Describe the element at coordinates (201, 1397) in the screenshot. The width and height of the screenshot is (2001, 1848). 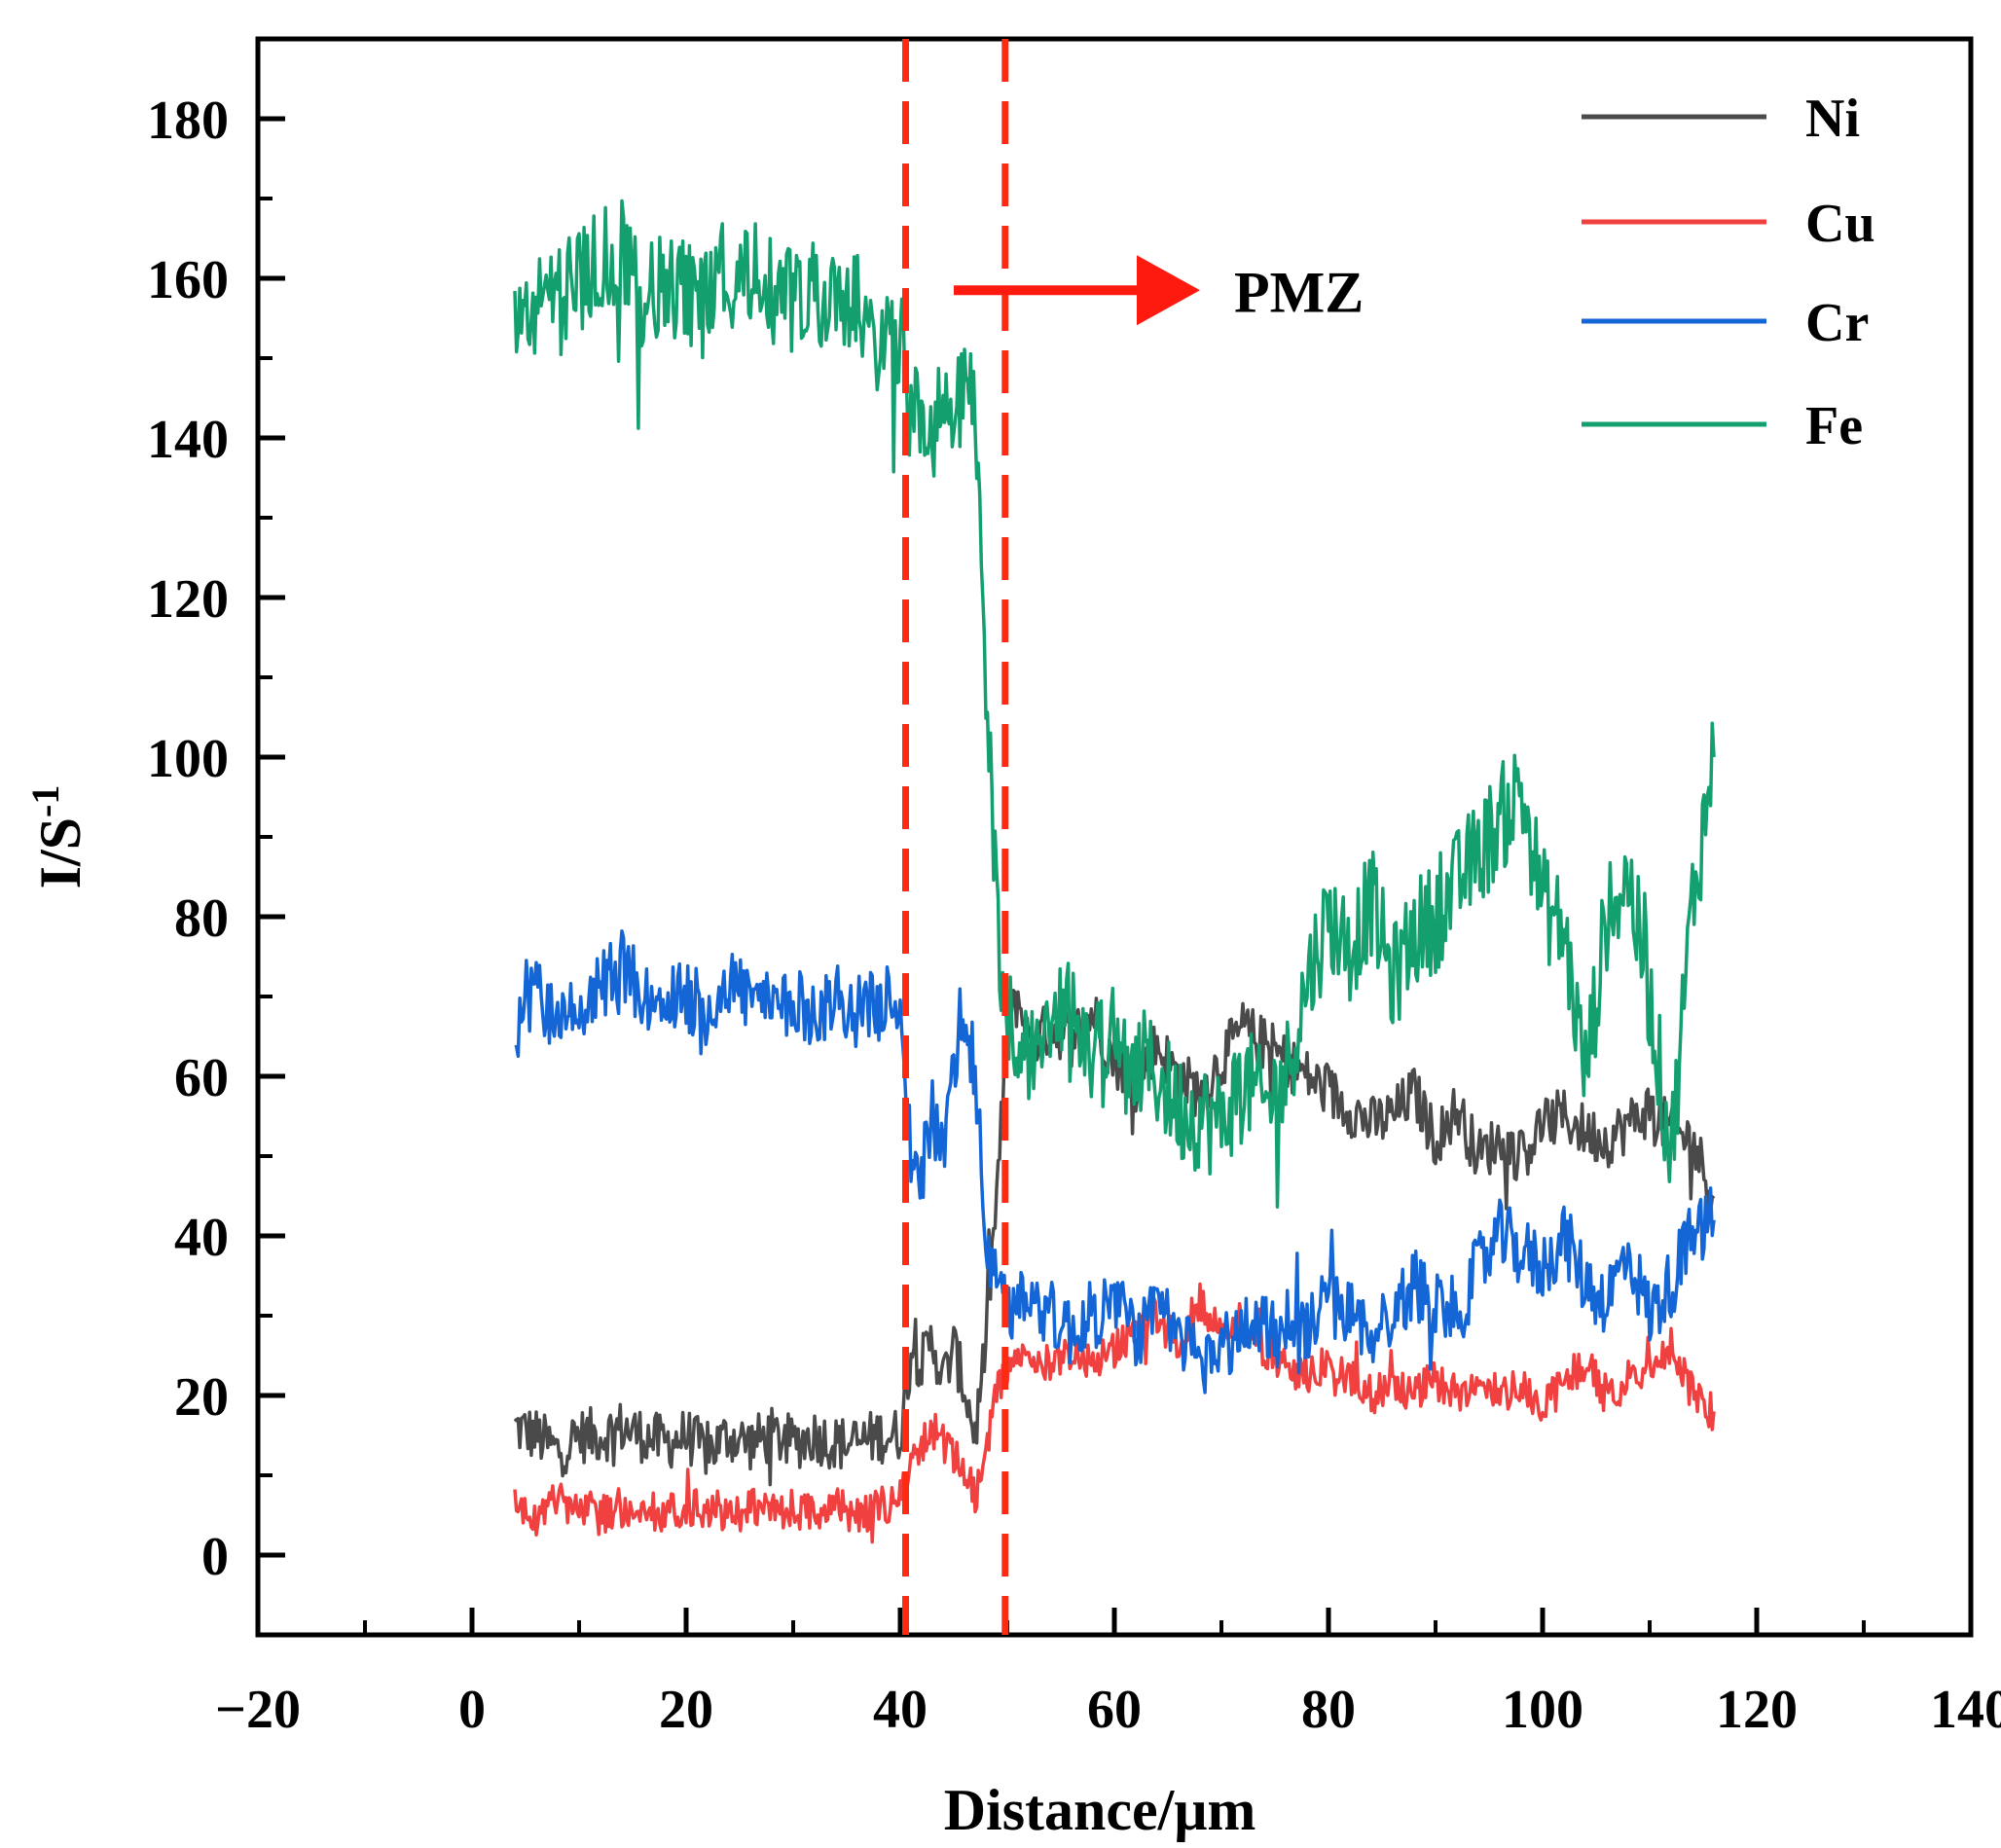
I see `y-tick-label: 20` at that location.